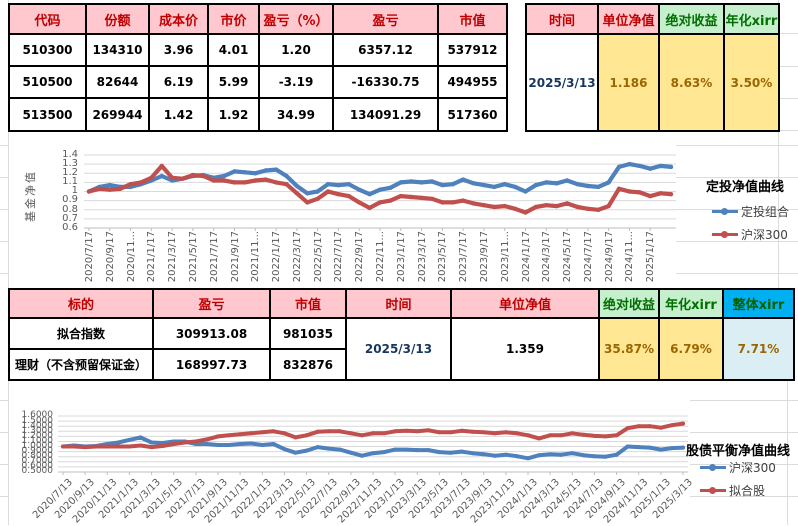 The image size is (798, 526). Describe the element at coordinates (233, 114) in the screenshot. I see `cell-price: 1.92` at that location.